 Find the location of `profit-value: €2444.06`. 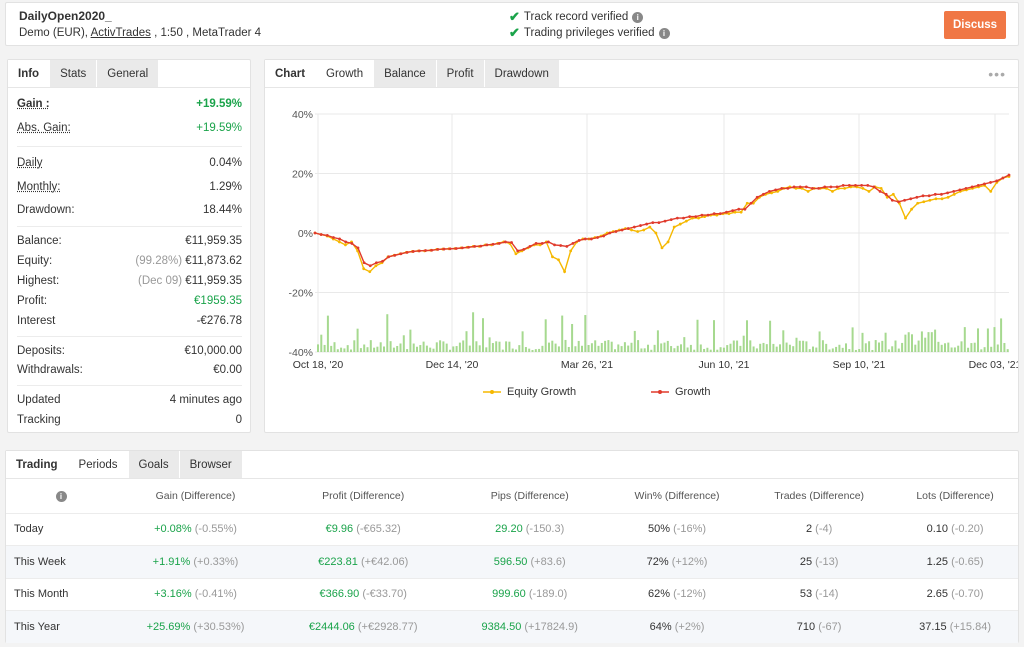

profit-value: €2444.06 is located at coordinates (331, 627).